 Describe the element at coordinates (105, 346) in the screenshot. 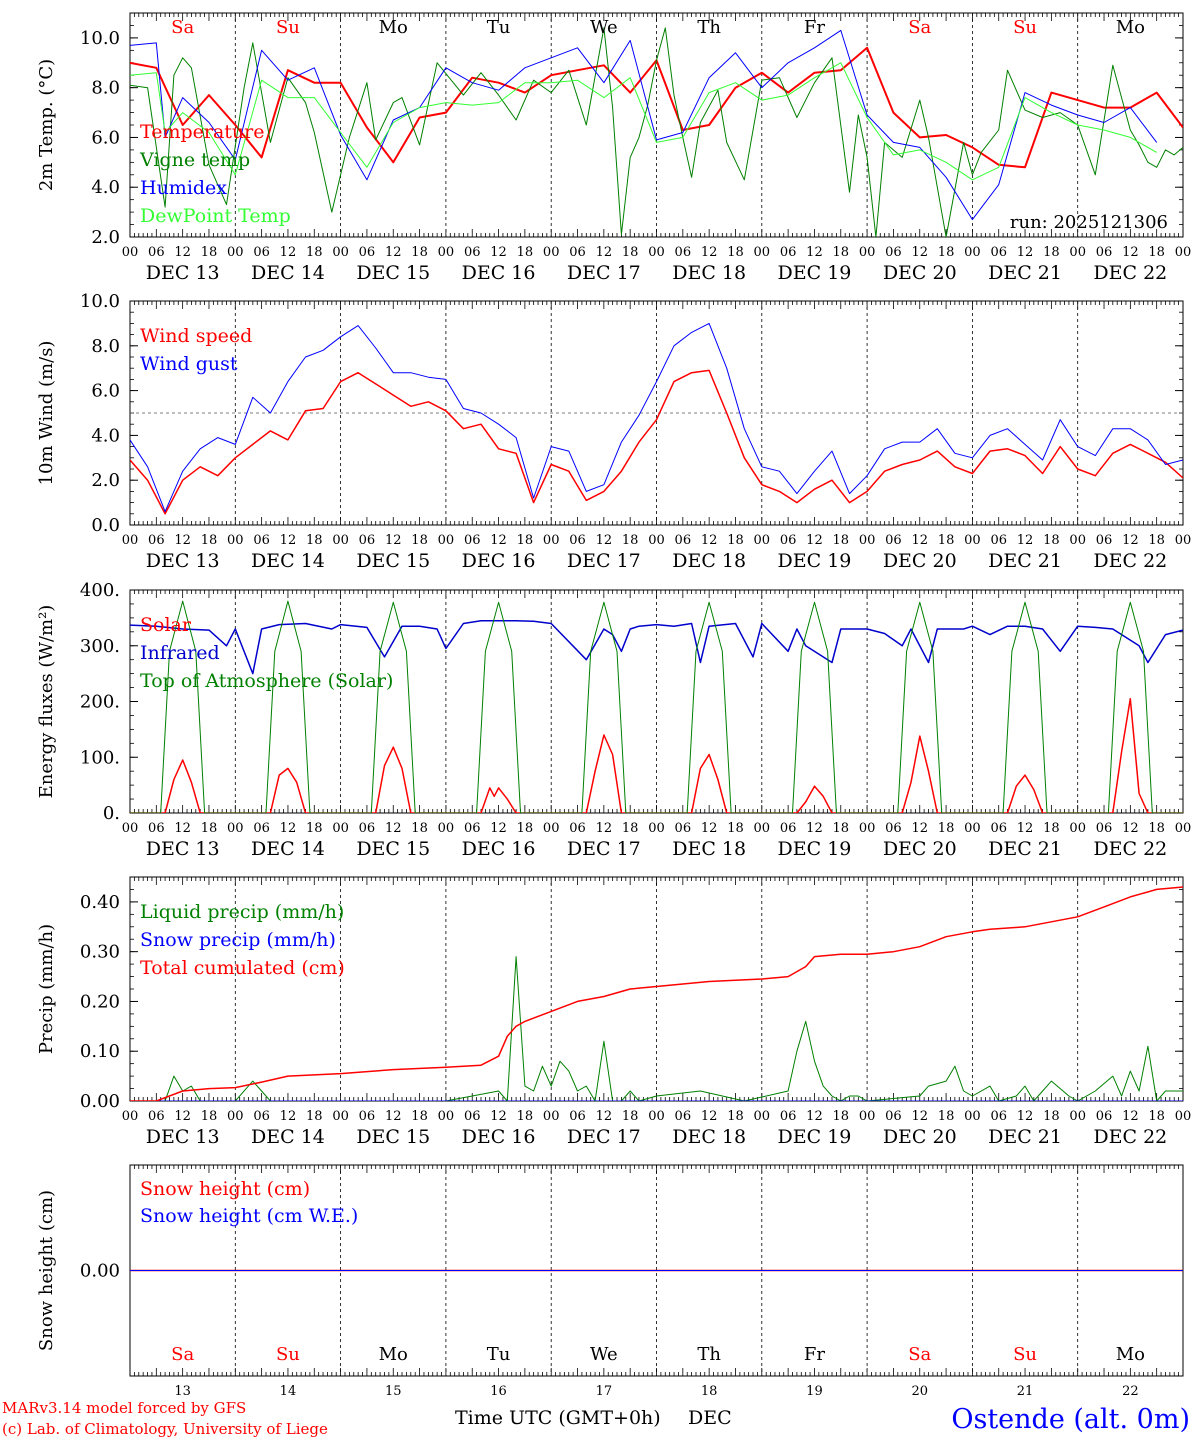

I see `y-tick-label: 8.0` at that location.